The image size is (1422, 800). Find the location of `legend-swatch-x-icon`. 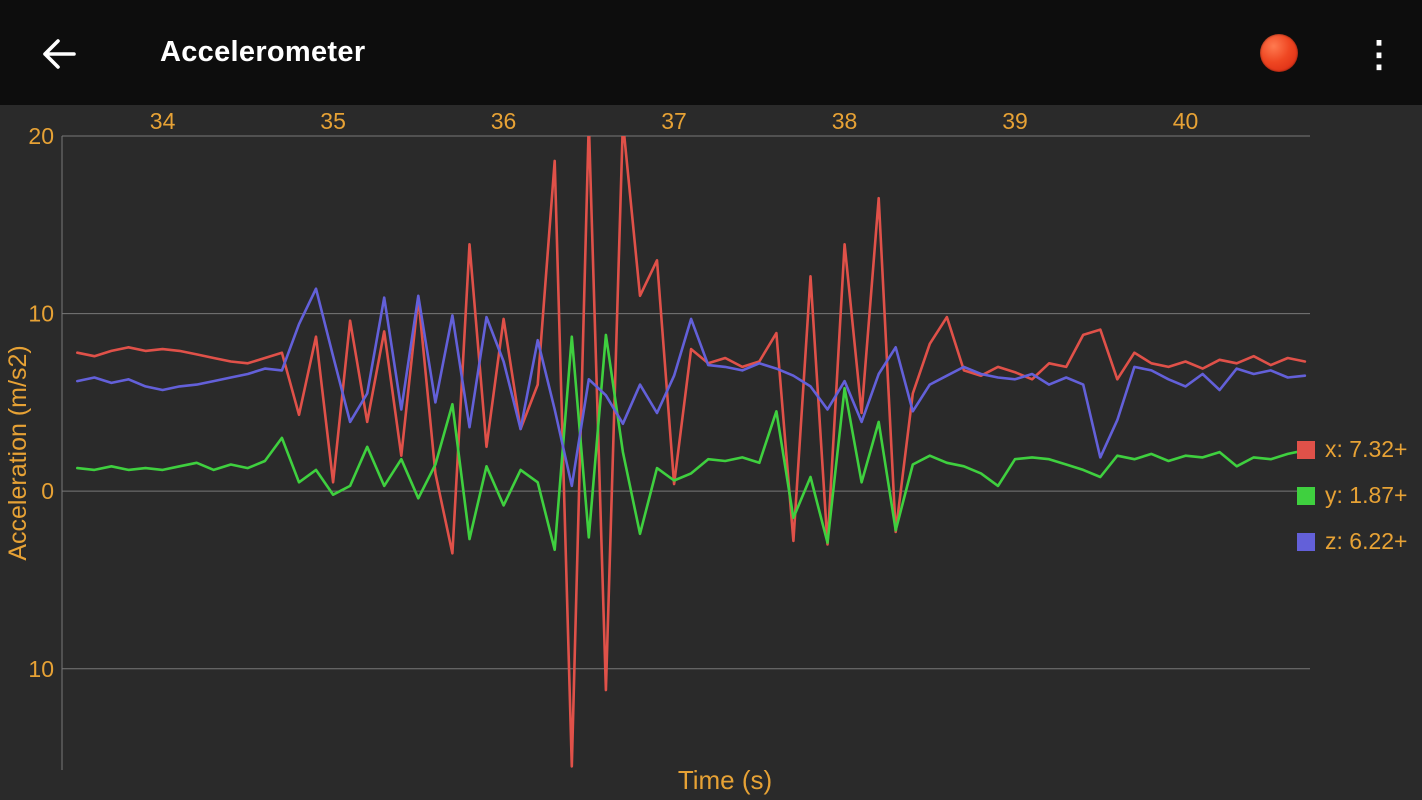

legend-swatch-x-icon is located at coordinates (1306, 449).